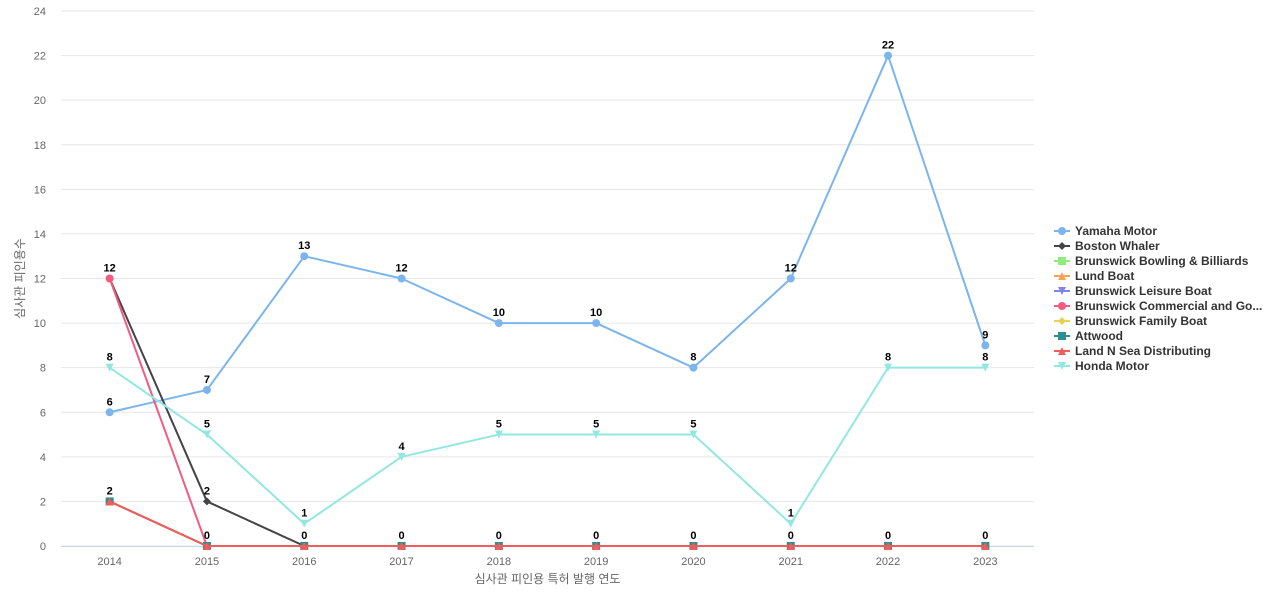  What do you see at coordinates (207, 380) in the screenshot?
I see `data-label: 7` at bounding box center [207, 380].